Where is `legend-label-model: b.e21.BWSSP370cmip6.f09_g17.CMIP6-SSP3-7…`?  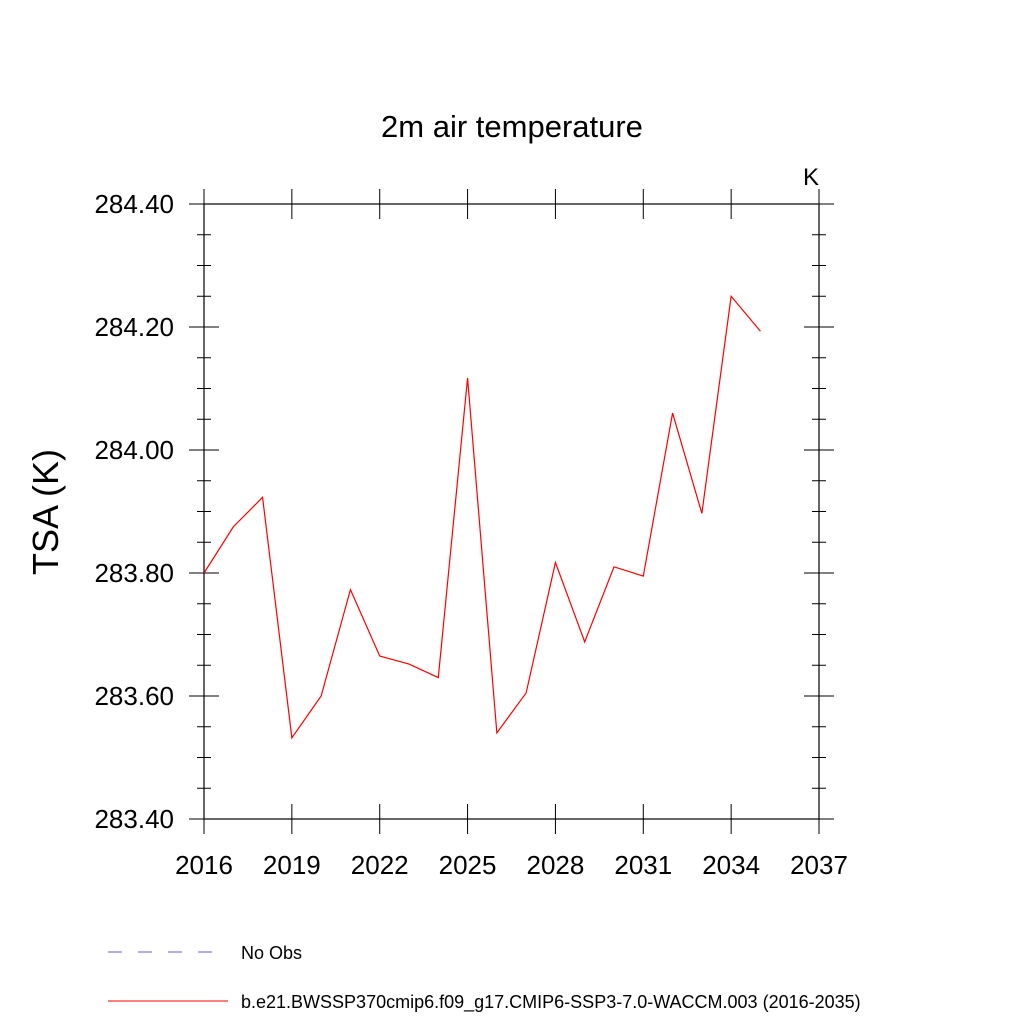 legend-label-model: b.e21.BWSSP370cmip6.f09_g17.CMIP6-SSP3-7… is located at coordinates (551, 1002).